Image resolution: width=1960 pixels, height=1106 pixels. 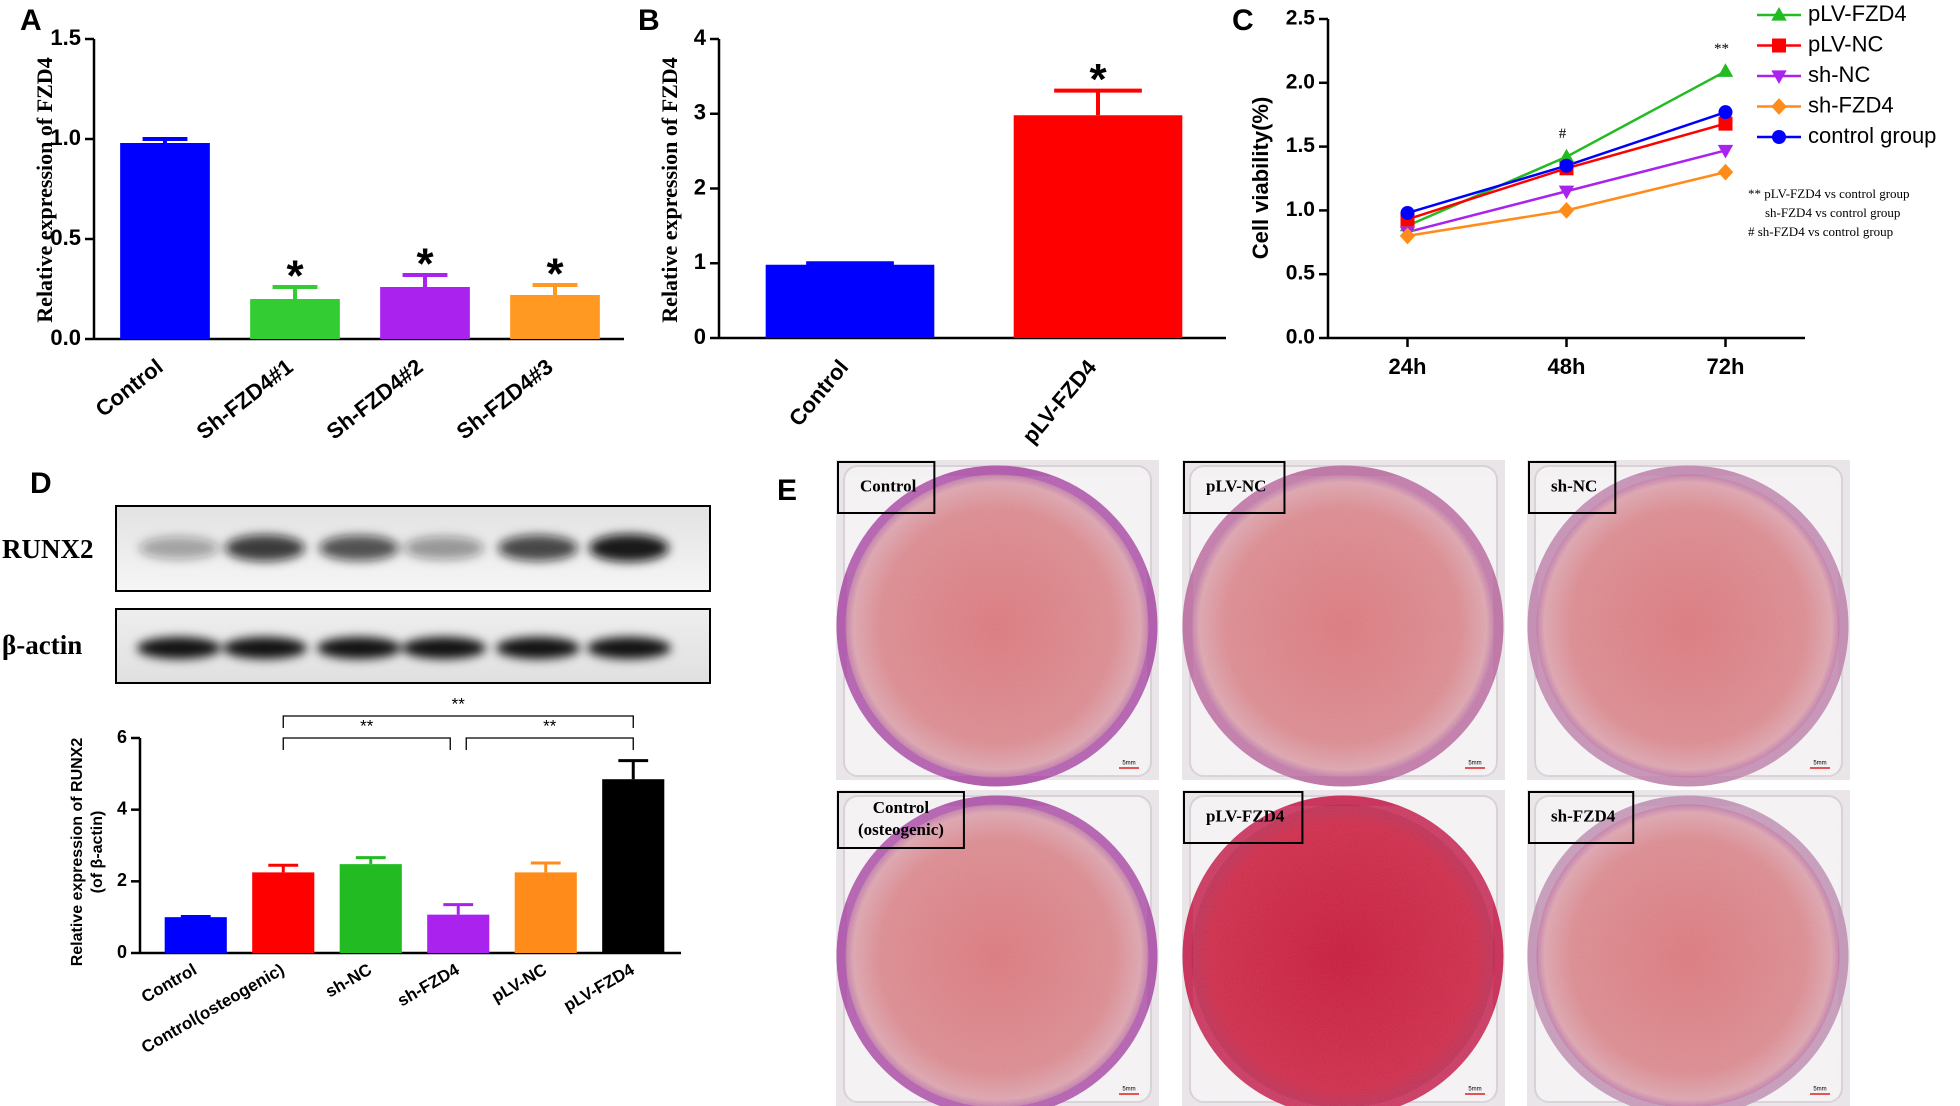 I want to click on y-tick-label: 1.0, so click(x=1300, y=209).